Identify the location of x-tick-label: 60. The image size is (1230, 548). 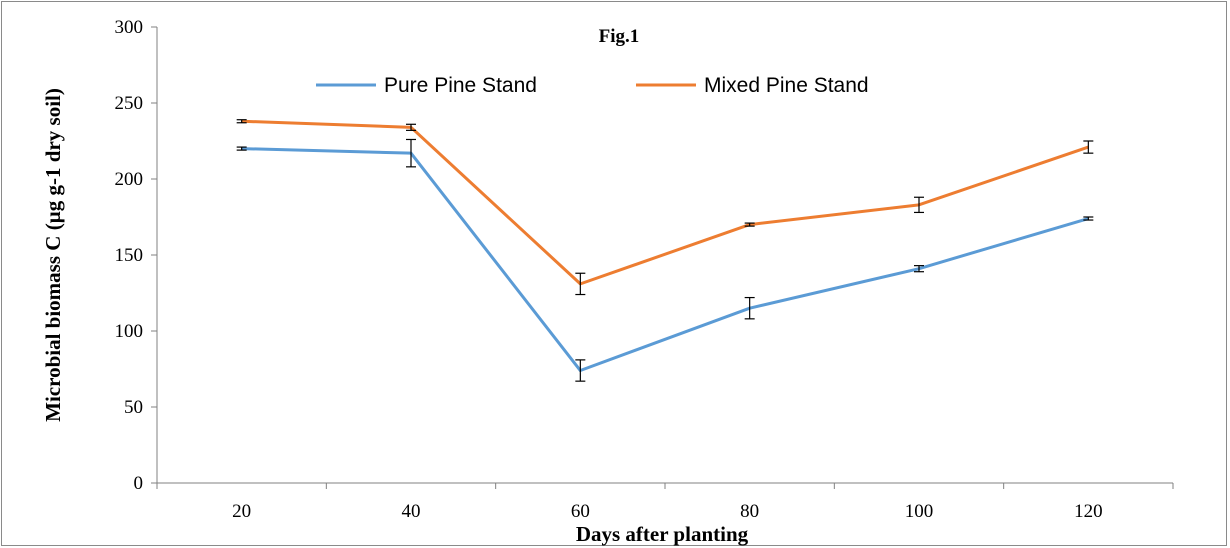
(580, 511).